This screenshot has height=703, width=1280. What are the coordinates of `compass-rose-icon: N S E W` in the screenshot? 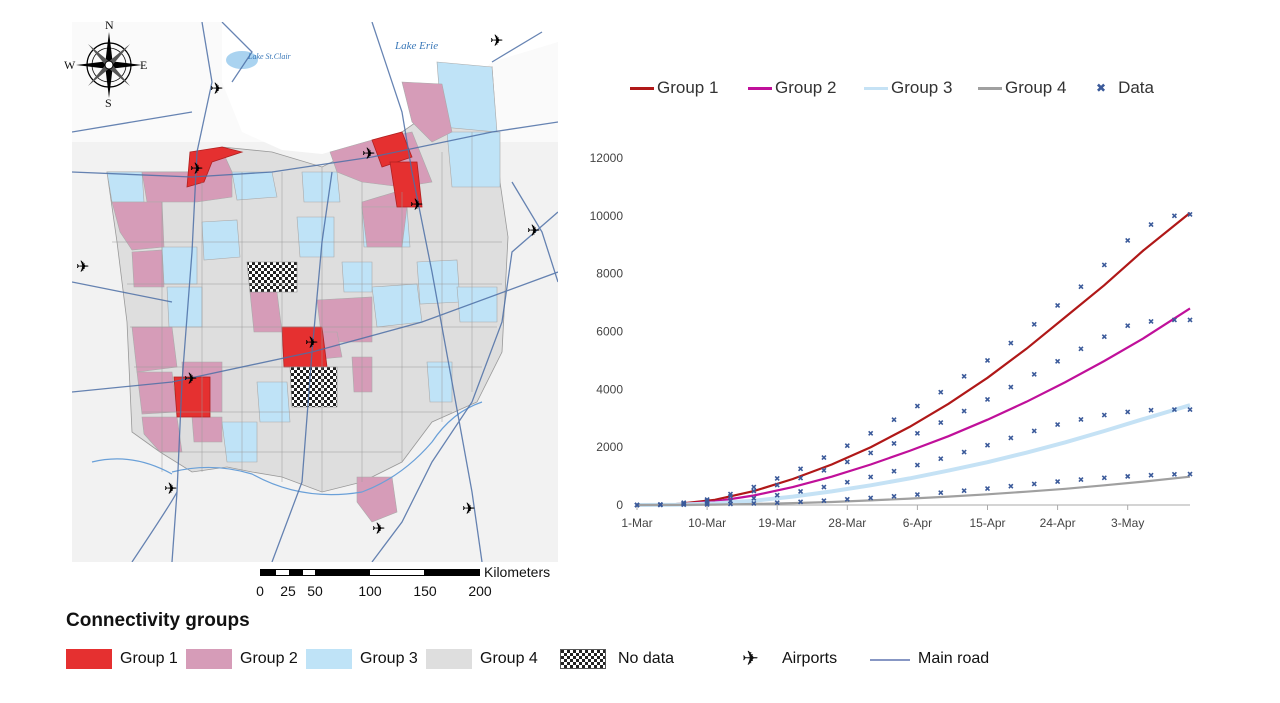 It's located at (108, 64).